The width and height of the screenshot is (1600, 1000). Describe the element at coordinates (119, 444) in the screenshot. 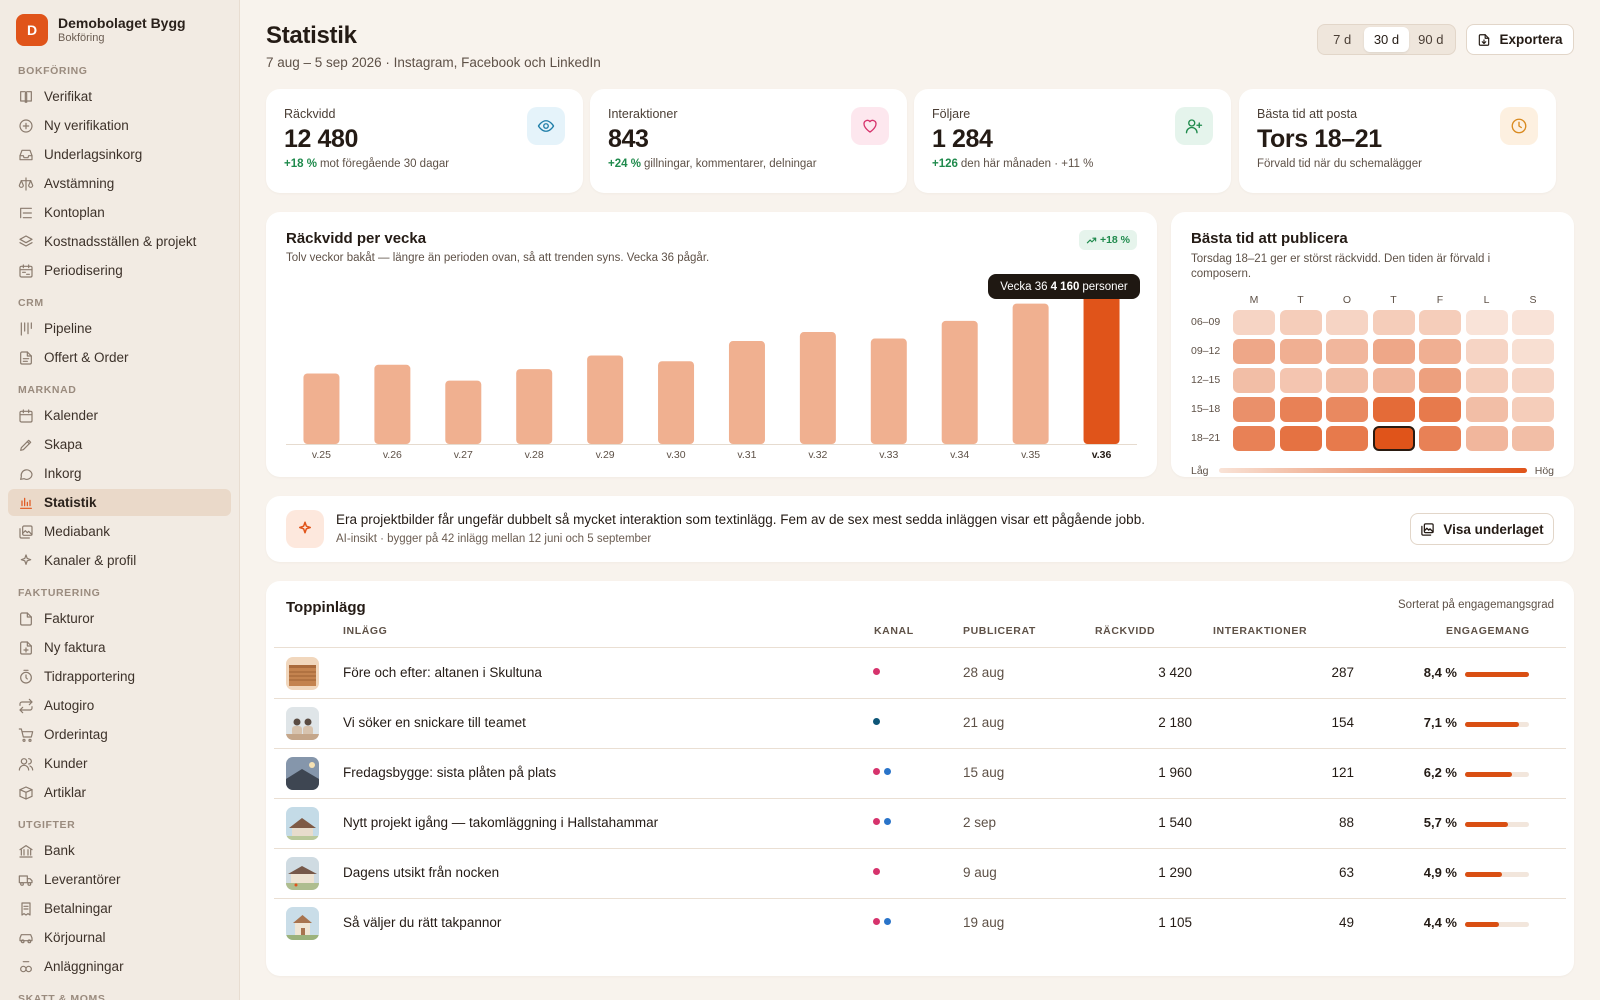

I see `sidebar-item-skapa: Skapa` at that location.